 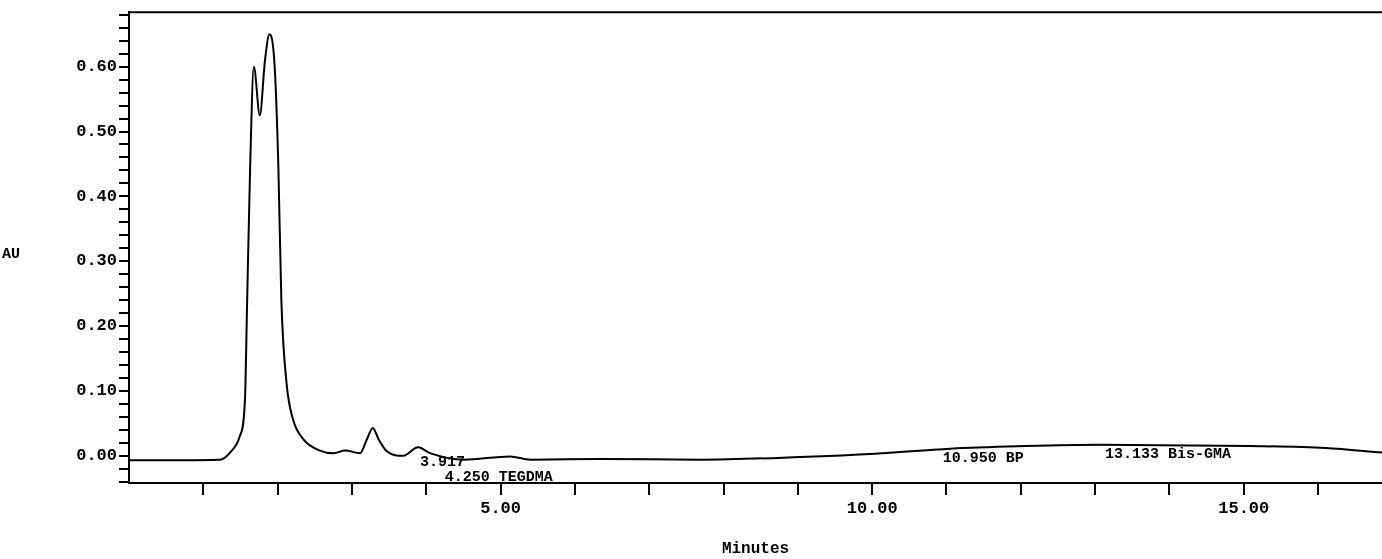 I want to click on y-tick-label: 0.40, so click(x=96, y=196).